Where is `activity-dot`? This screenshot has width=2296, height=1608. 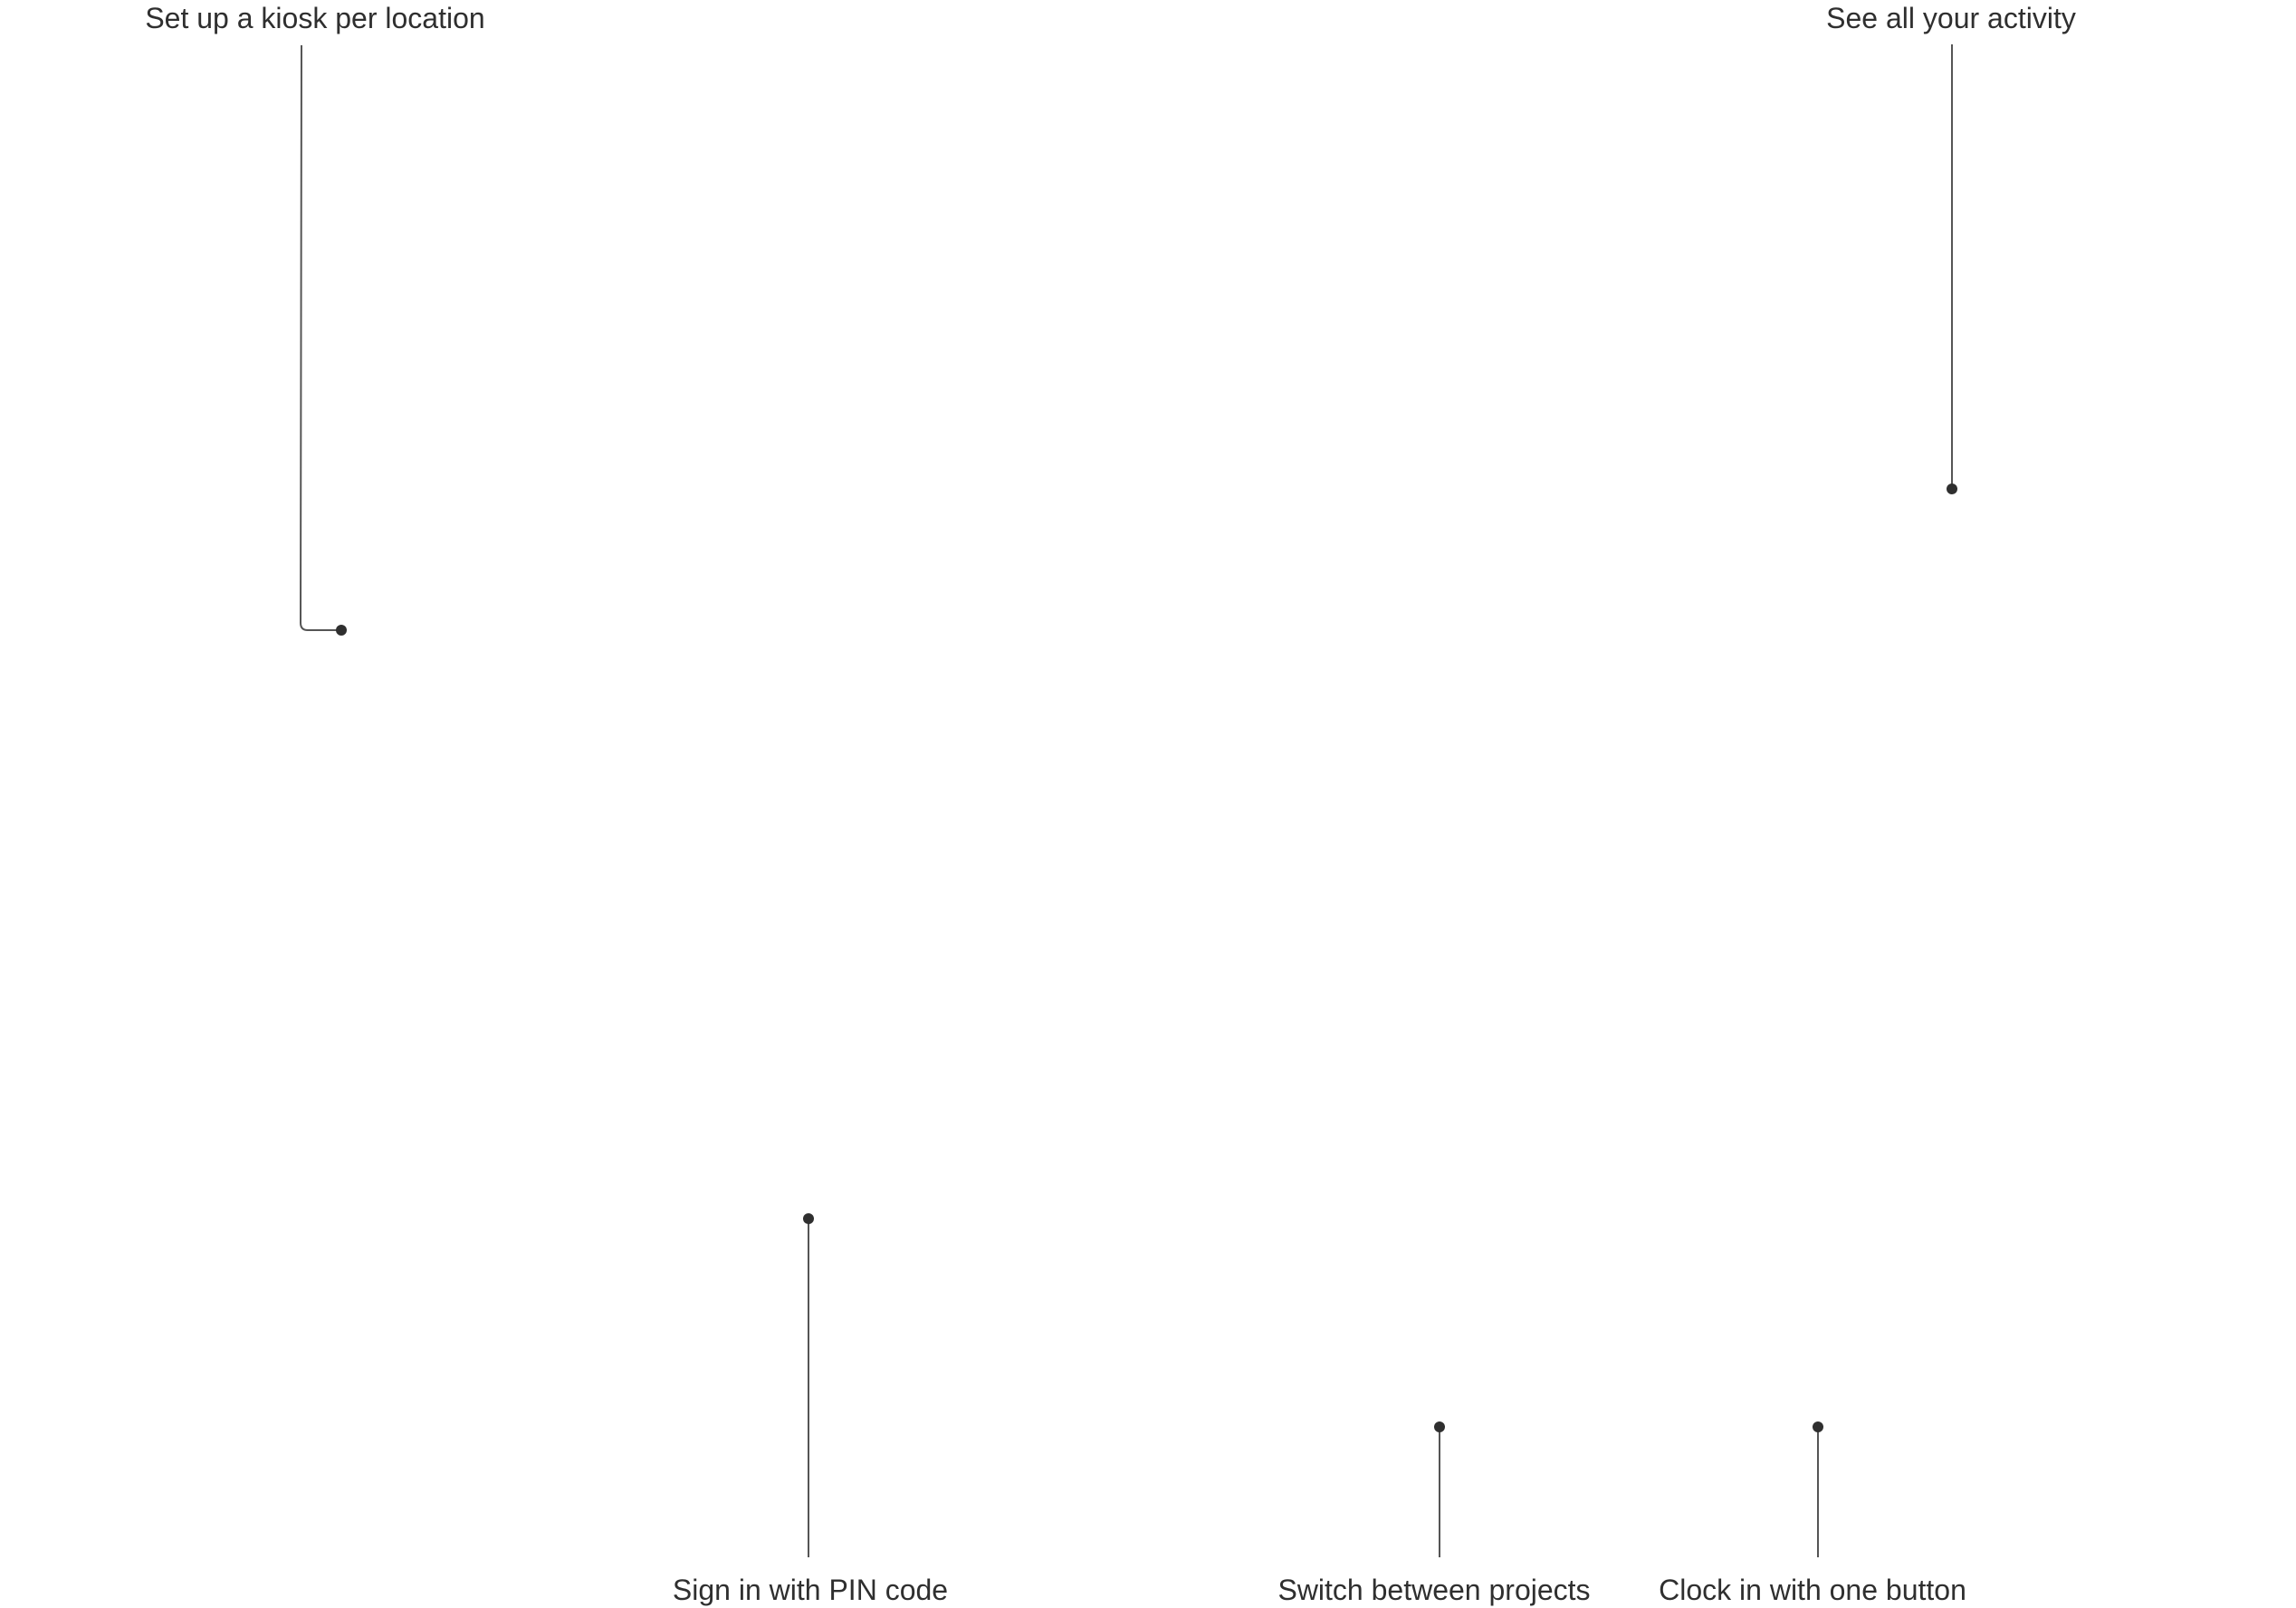 activity-dot is located at coordinates (1952, 488).